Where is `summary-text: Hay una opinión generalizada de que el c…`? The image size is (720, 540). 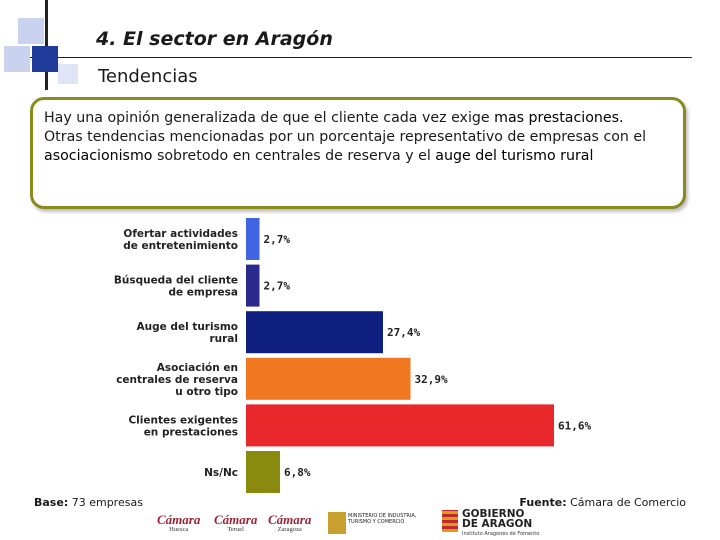
summary-text: Hay una opinión generalizada de que el c… is located at coordinates (269, 118).